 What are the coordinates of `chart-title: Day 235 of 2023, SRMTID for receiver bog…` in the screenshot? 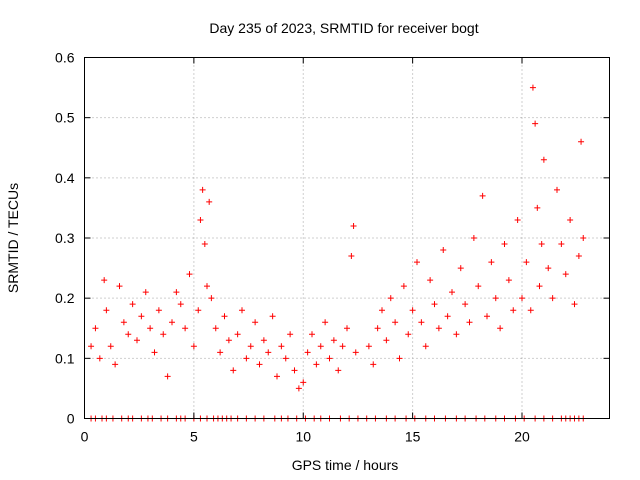 It's located at (343, 28).